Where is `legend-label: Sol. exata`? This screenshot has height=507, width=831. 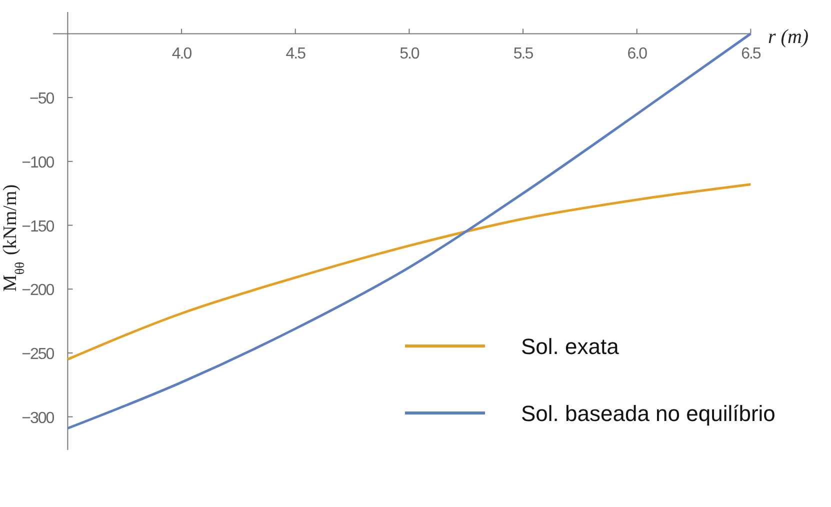 legend-label: Sol. exata is located at coordinates (570, 346).